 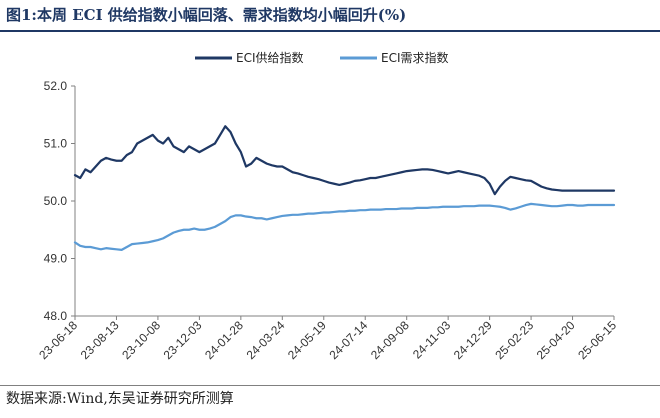 What do you see at coordinates (390, 340) in the screenshot?
I see `x-tick-label: 24-09-08` at bounding box center [390, 340].